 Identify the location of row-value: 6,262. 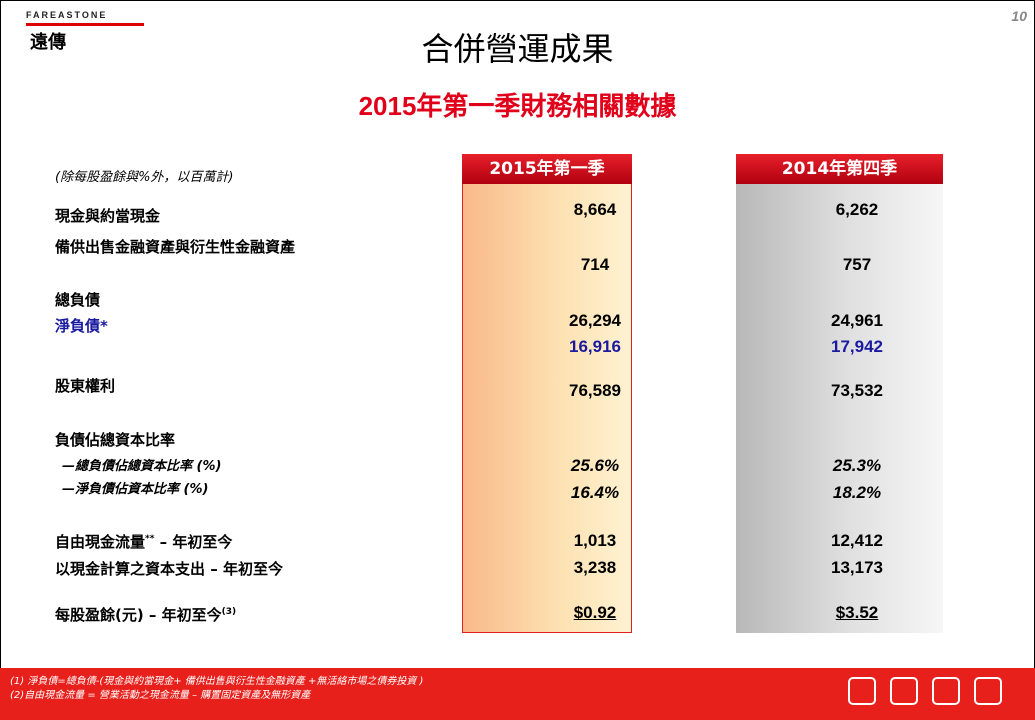
(857, 209).